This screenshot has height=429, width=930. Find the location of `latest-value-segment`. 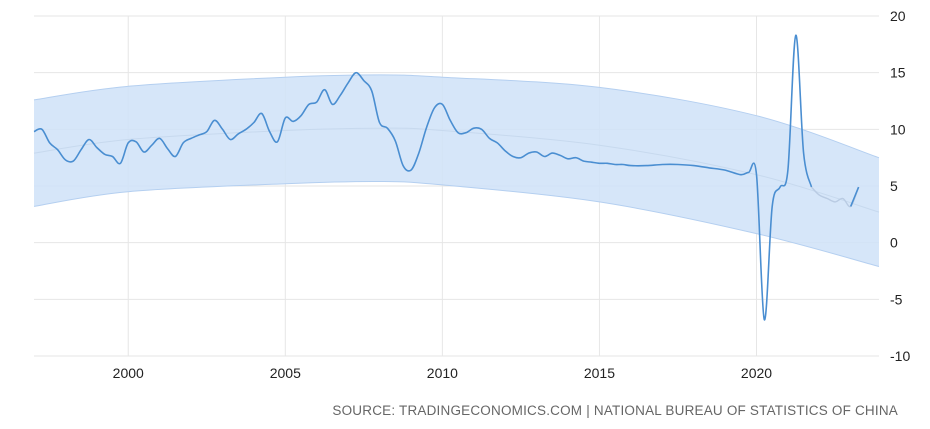

latest-value-segment is located at coordinates (854, 196).